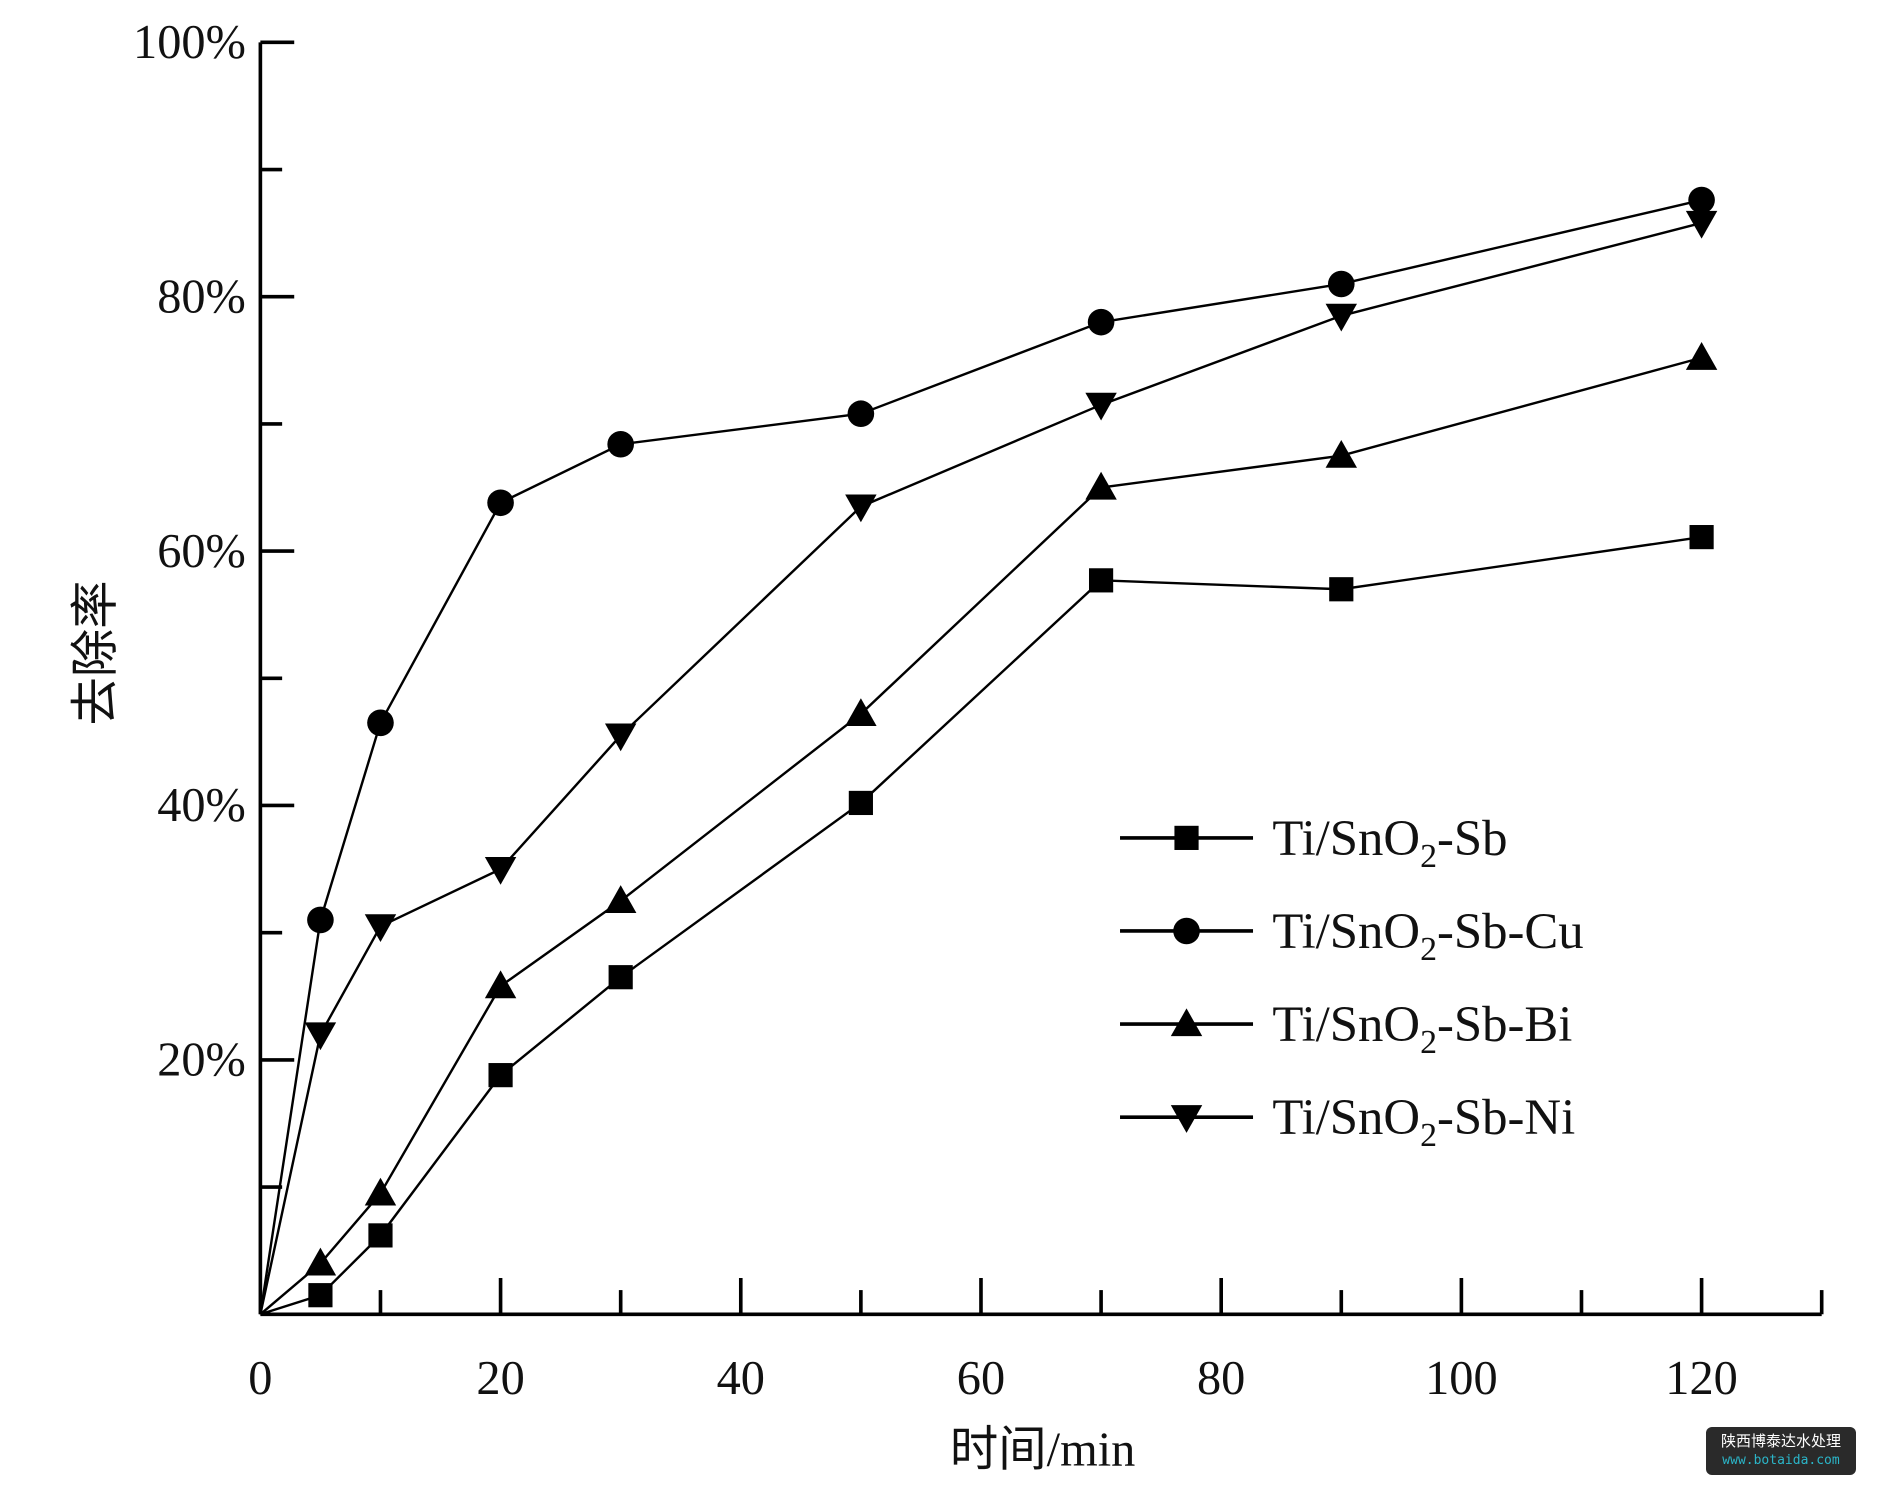 Image resolution: width=1887 pixels, height=1492 pixels. What do you see at coordinates (1221, 1378) in the screenshot?
I see `x-tick-label: 80` at bounding box center [1221, 1378].